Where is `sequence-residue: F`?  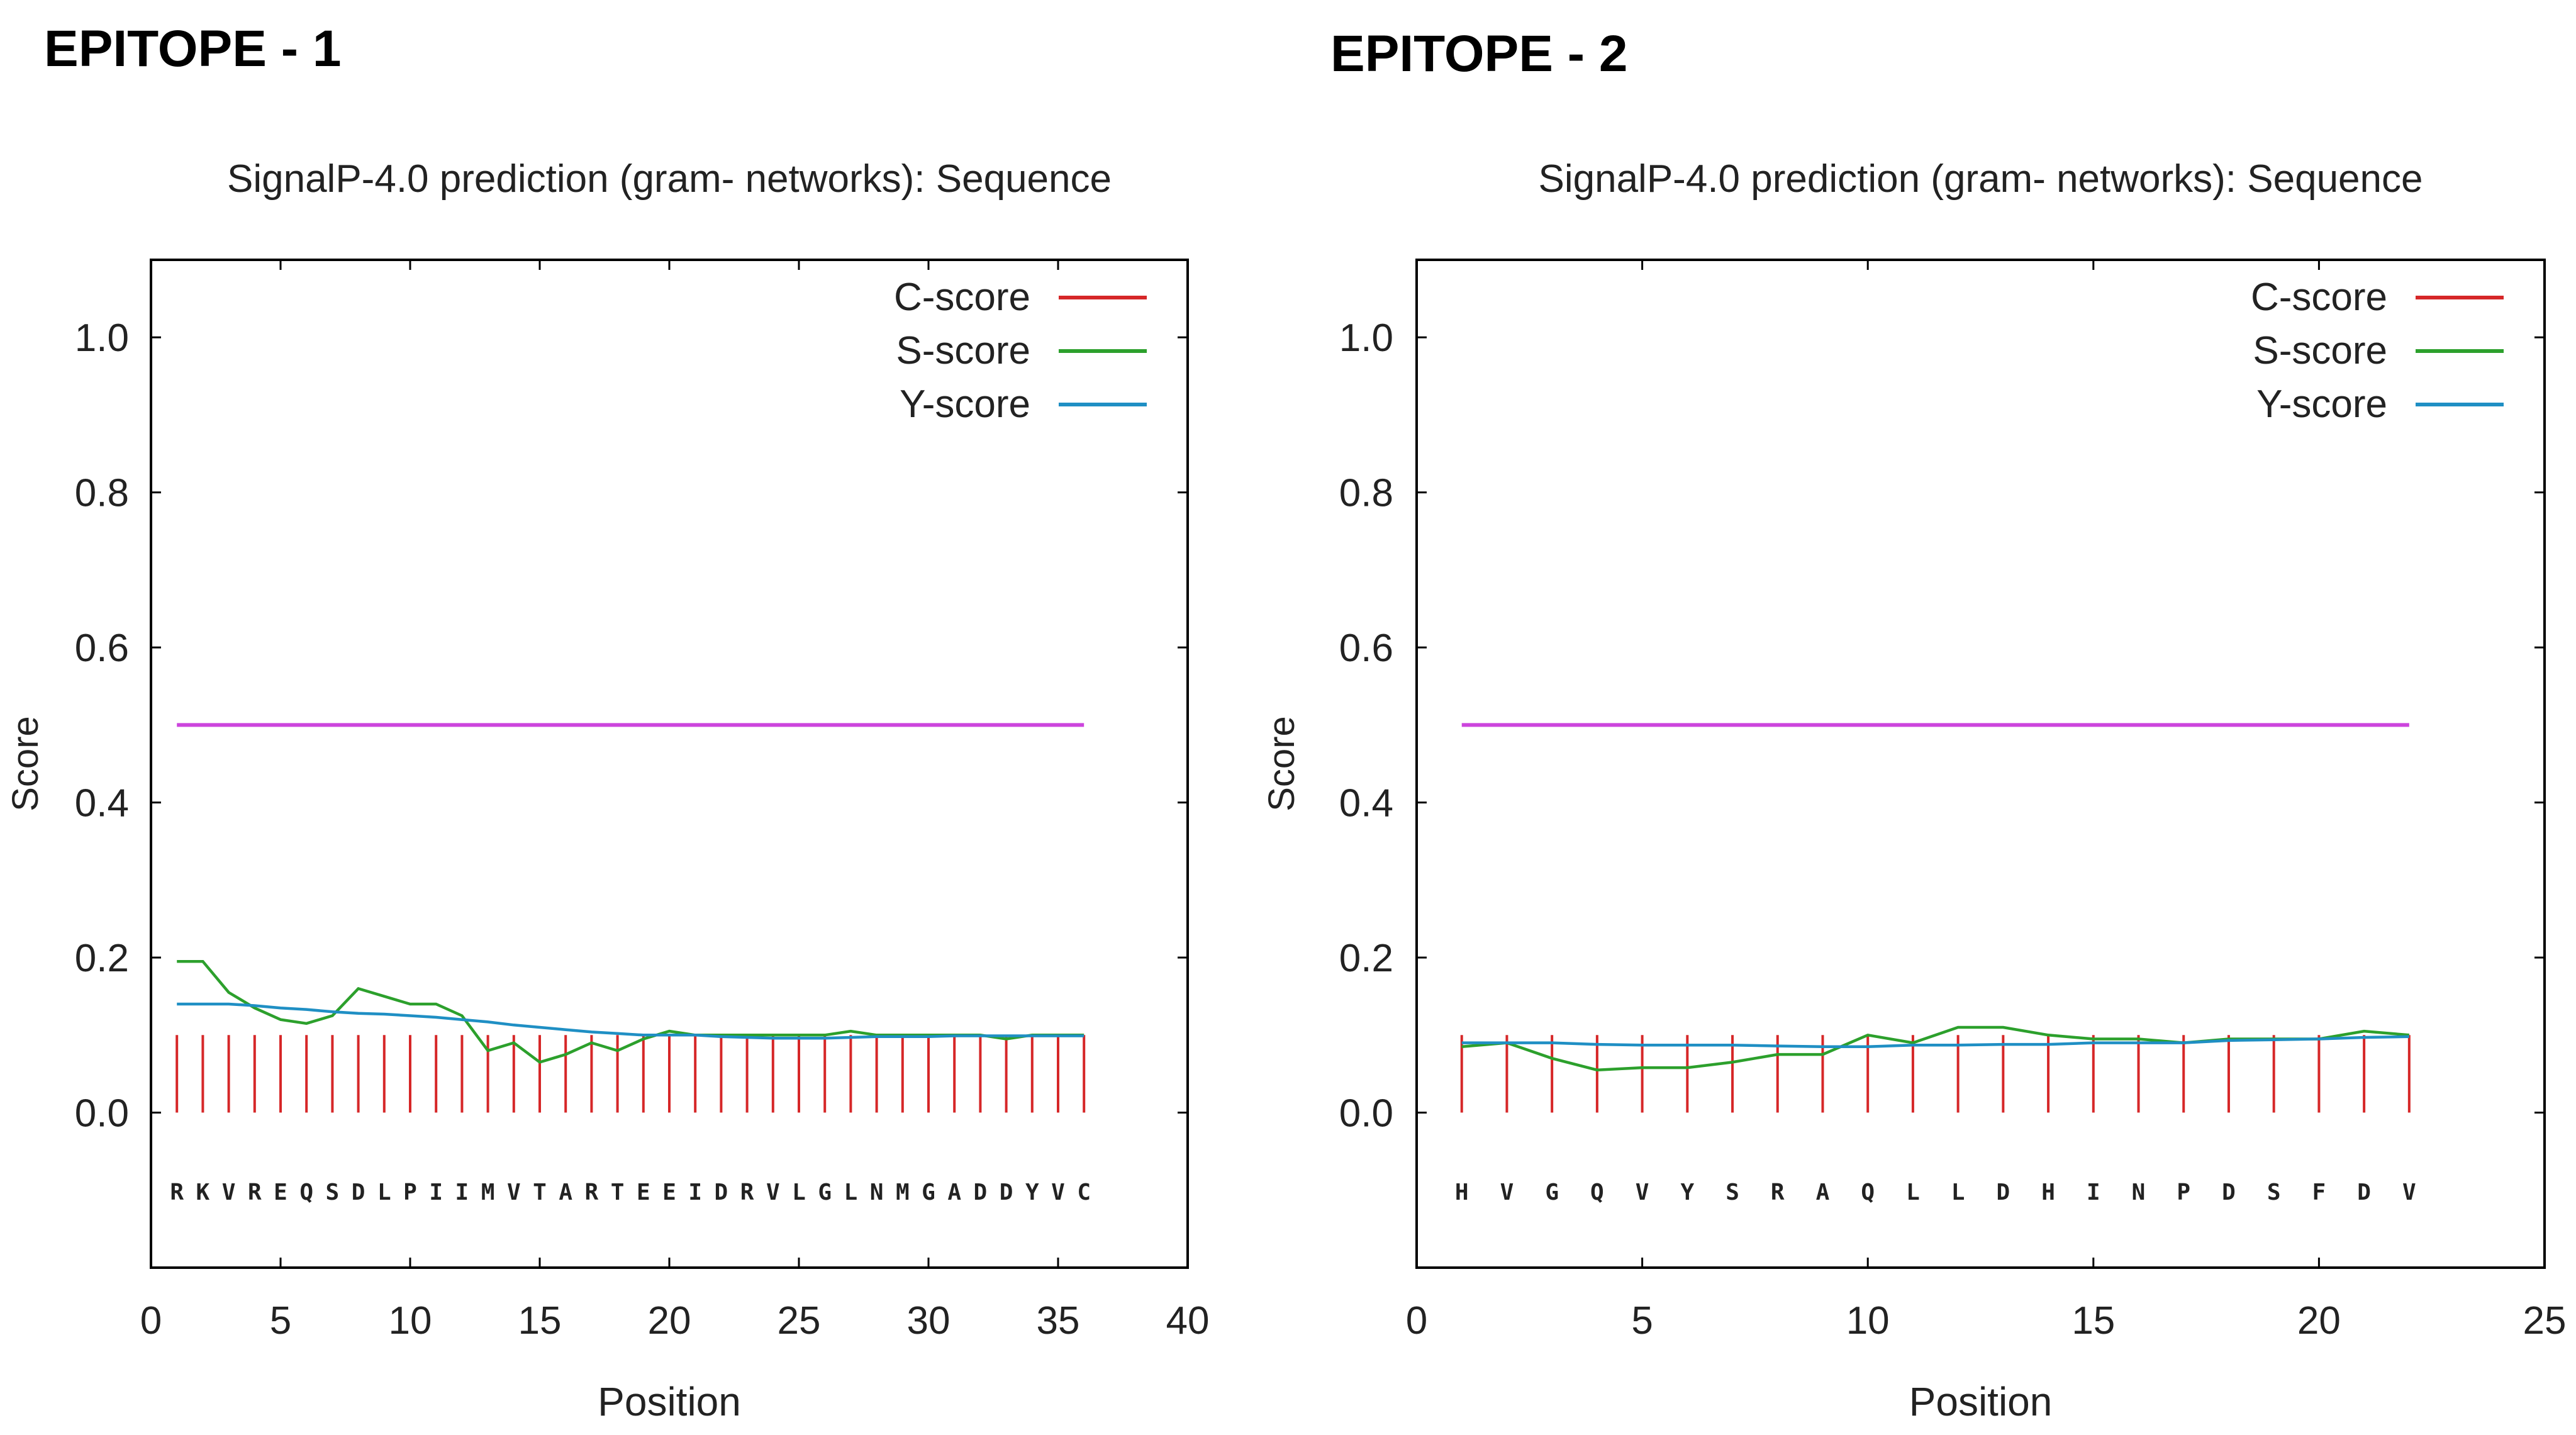 sequence-residue: F is located at coordinates (2319, 1192).